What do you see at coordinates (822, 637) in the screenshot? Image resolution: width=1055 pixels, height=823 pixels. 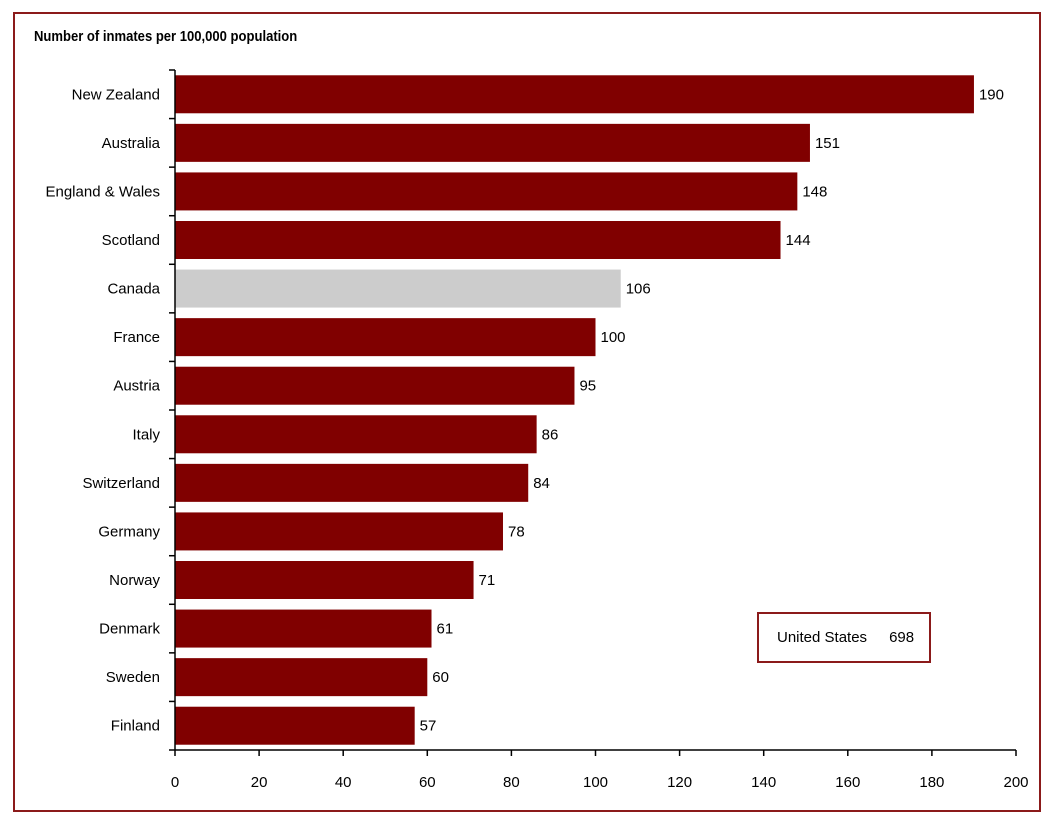 I see `callout-label: United States` at bounding box center [822, 637].